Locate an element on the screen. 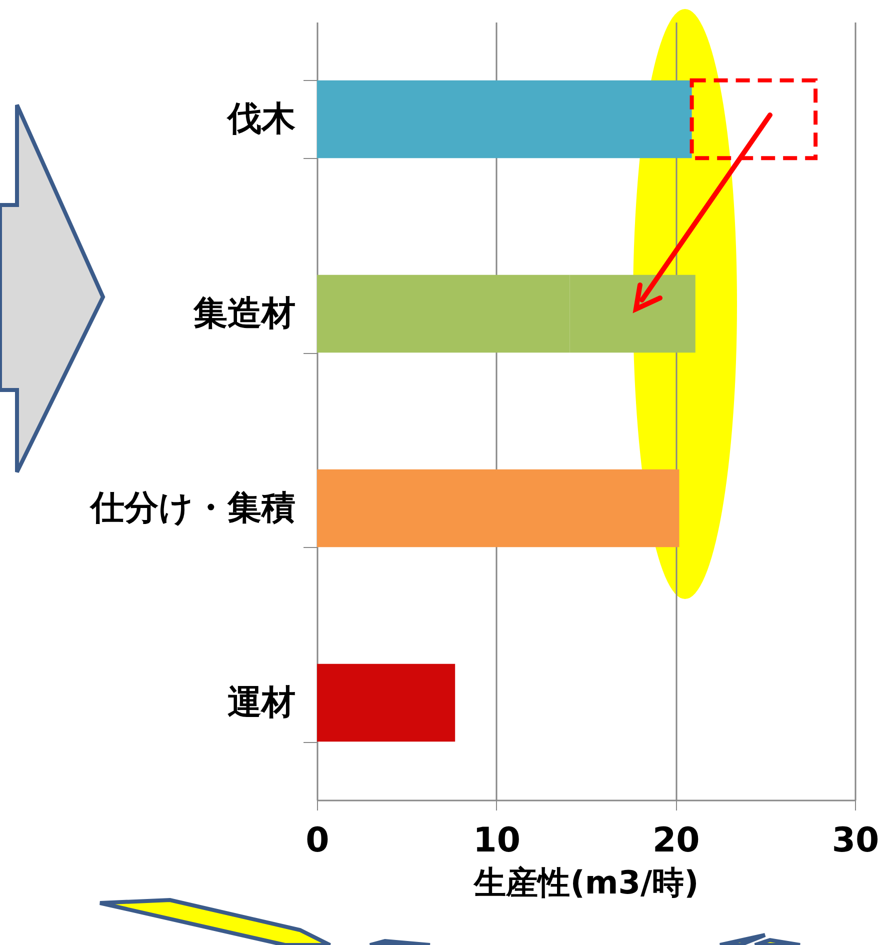 The image size is (885, 945). x-tick-label: 10 is located at coordinates (496, 840).